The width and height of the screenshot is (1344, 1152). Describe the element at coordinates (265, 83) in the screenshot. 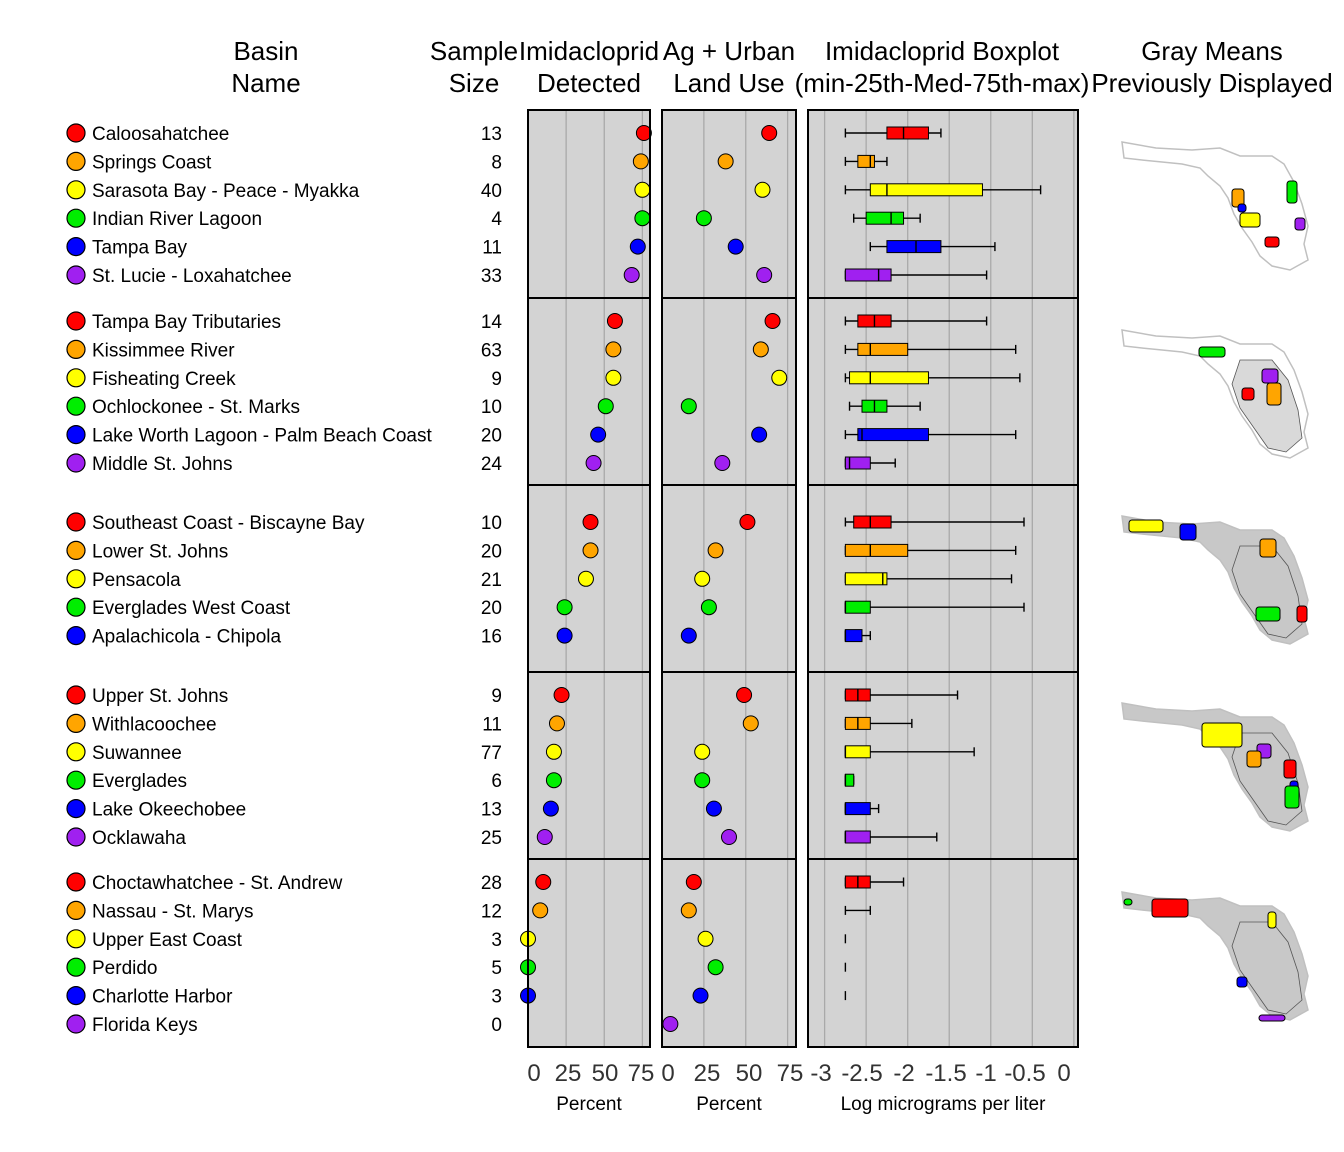

I see `header-basin-line2: Name` at that location.